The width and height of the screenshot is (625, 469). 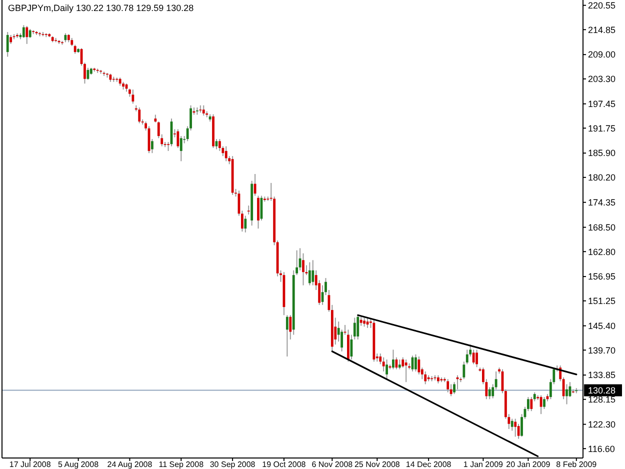 I want to click on y-tick-label: 197.45, so click(x=602, y=103).